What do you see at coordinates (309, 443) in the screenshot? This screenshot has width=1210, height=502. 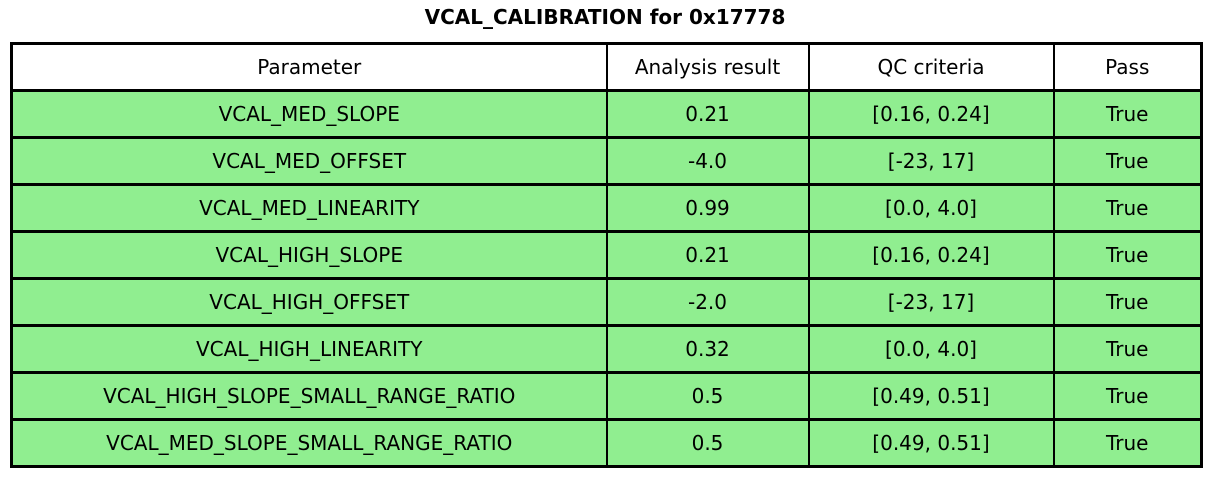 I see `parameter-cell: VCAL_MED_SLOPE_SMALL_RANGE_RATIO` at bounding box center [309, 443].